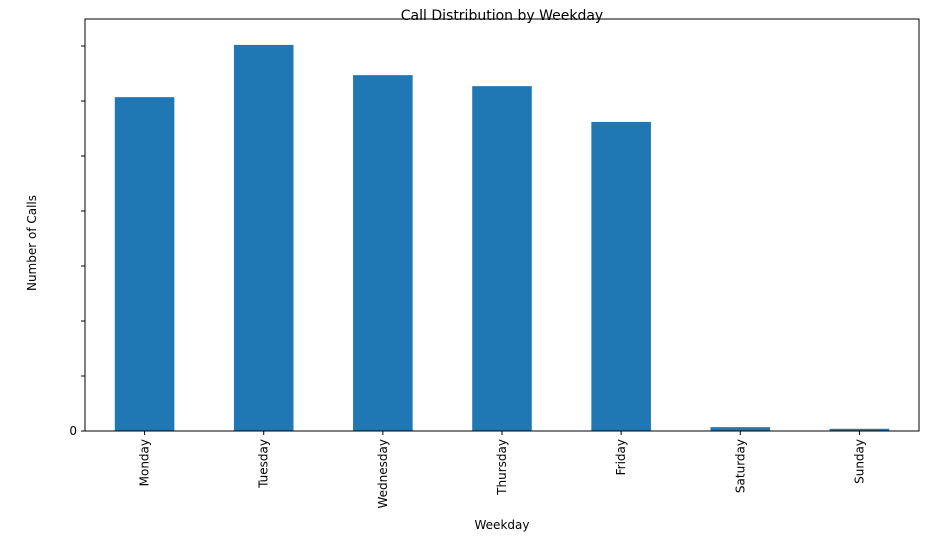  What do you see at coordinates (740, 429) in the screenshot?
I see `bar-saturday` at bounding box center [740, 429].